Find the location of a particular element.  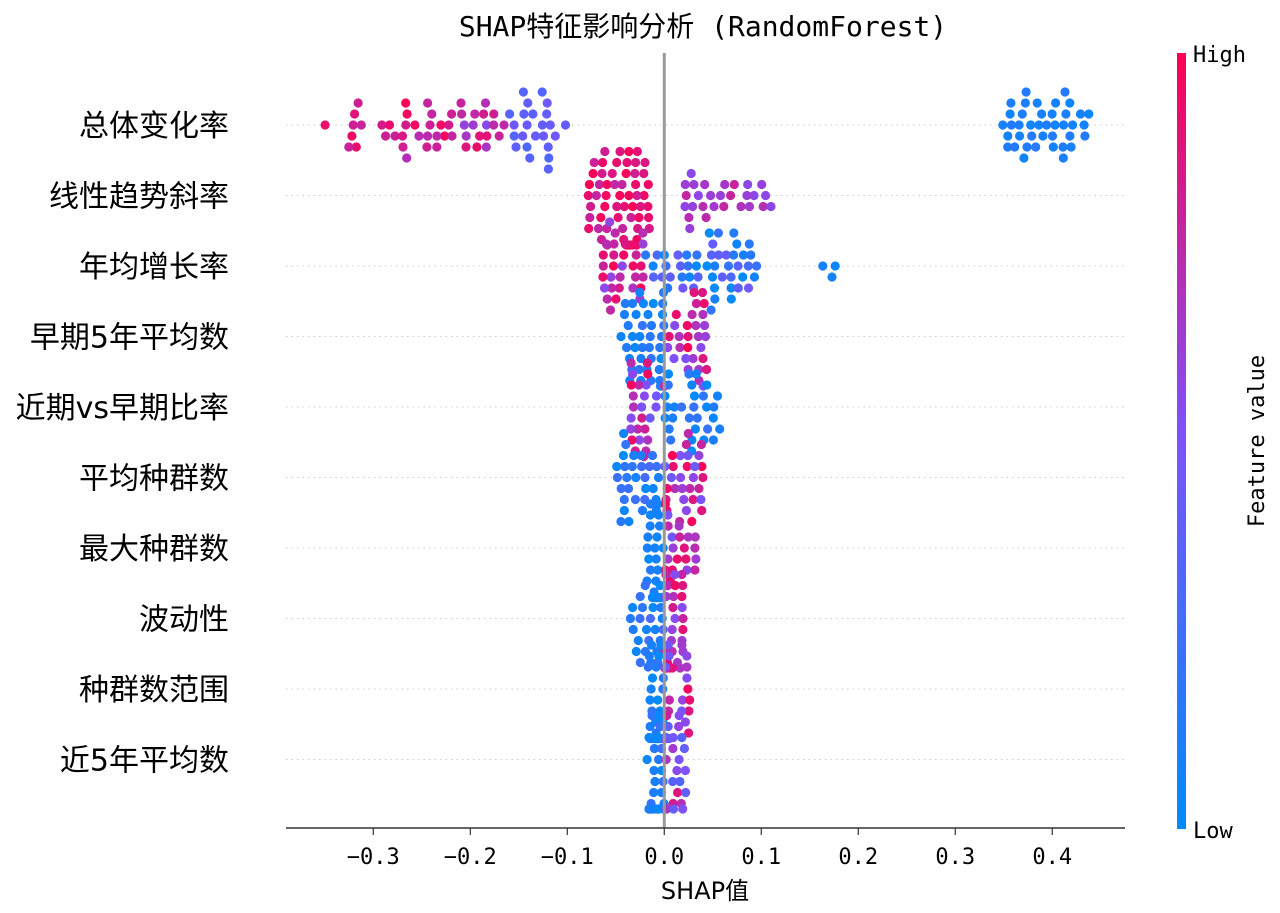

feature-label: 平均种群数 is located at coordinates (154, 479).